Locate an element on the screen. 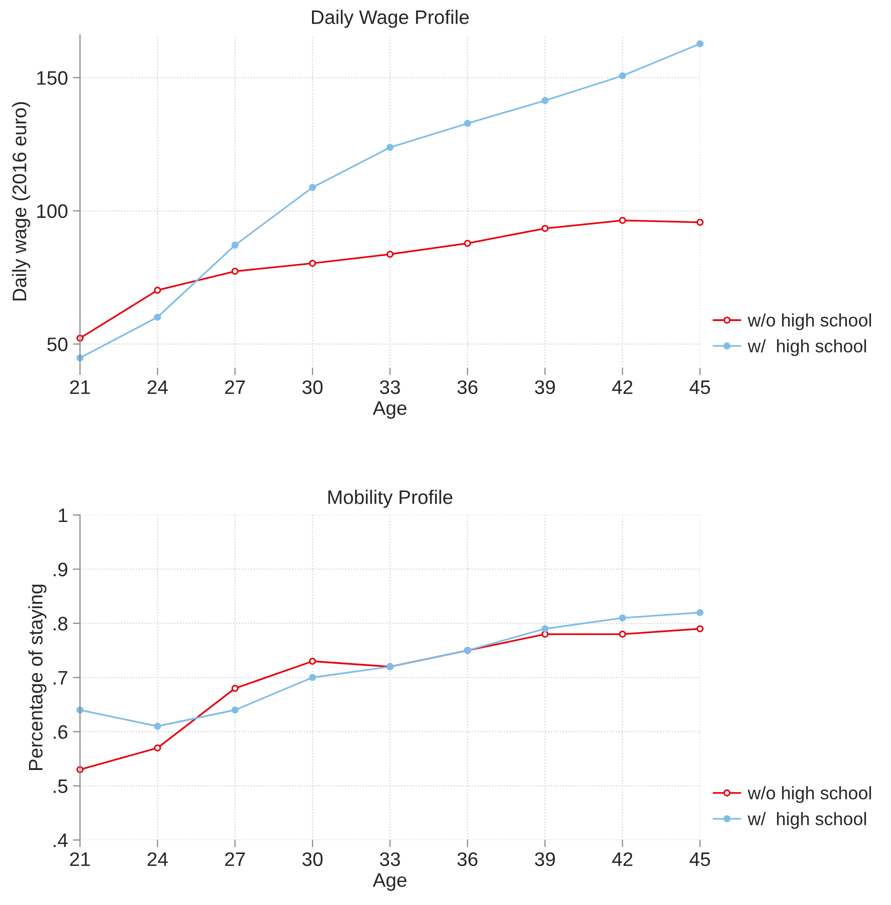 The image size is (891, 905). y-axis-title: Percentage of staying is located at coordinates (37, 677).